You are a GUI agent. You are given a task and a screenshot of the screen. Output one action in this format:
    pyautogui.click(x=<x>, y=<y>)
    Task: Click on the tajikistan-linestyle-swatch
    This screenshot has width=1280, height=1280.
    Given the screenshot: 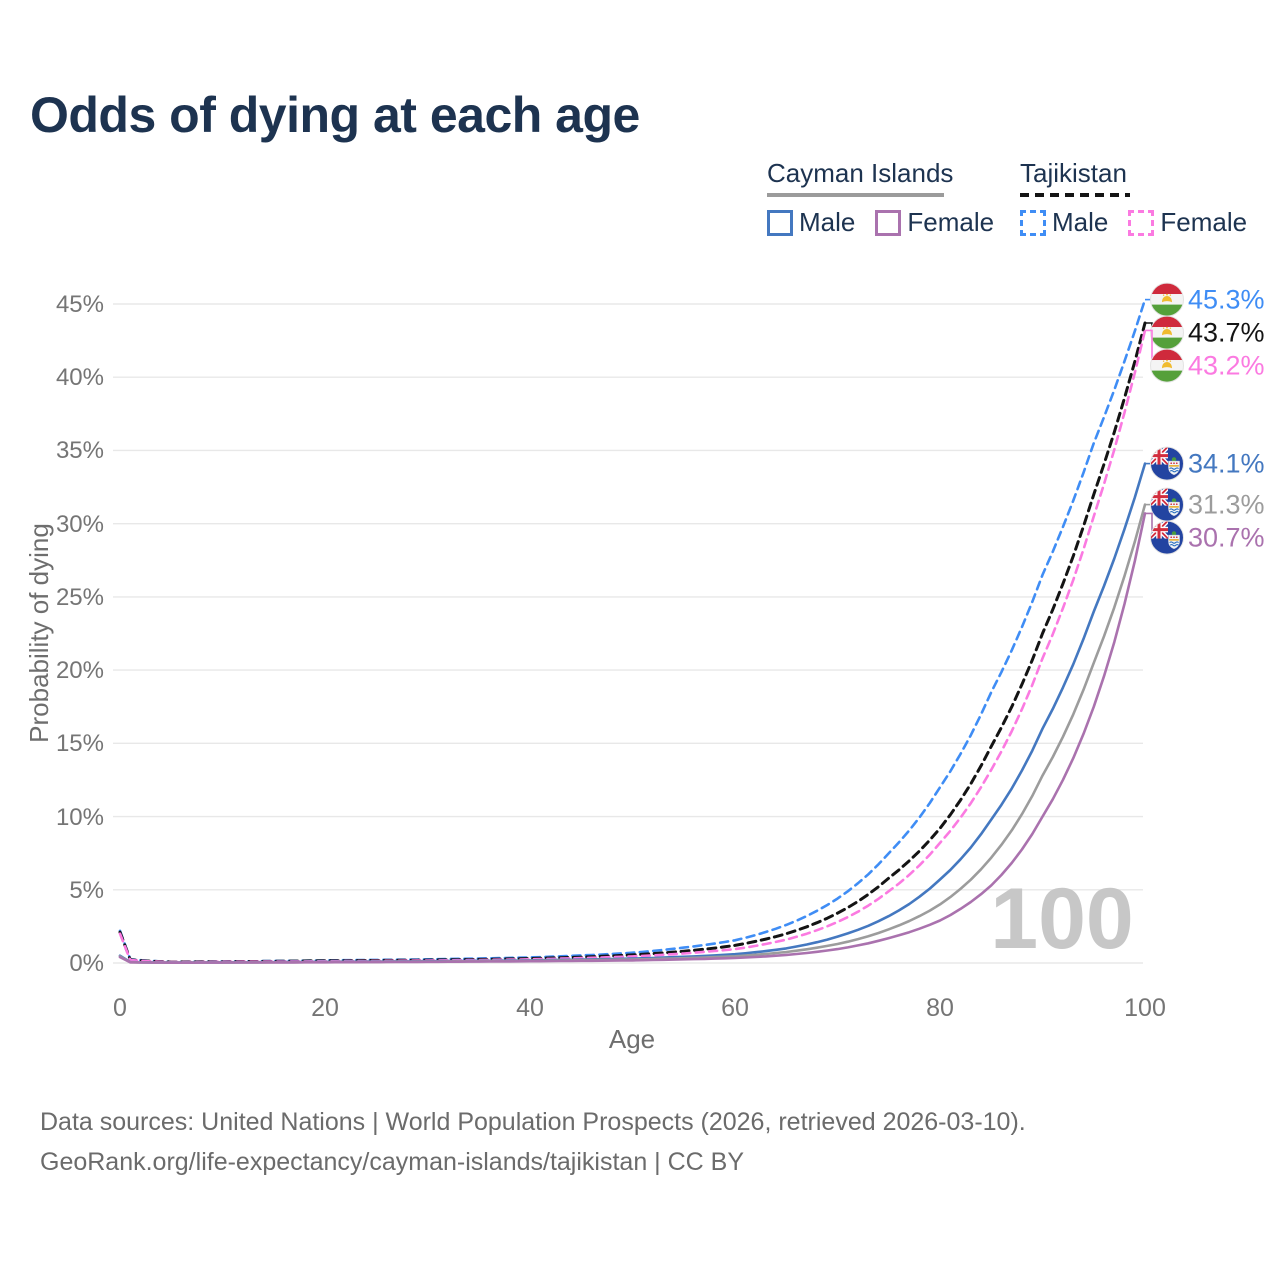 What is the action you would take?
    pyautogui.click(x=1075, y=195)
    